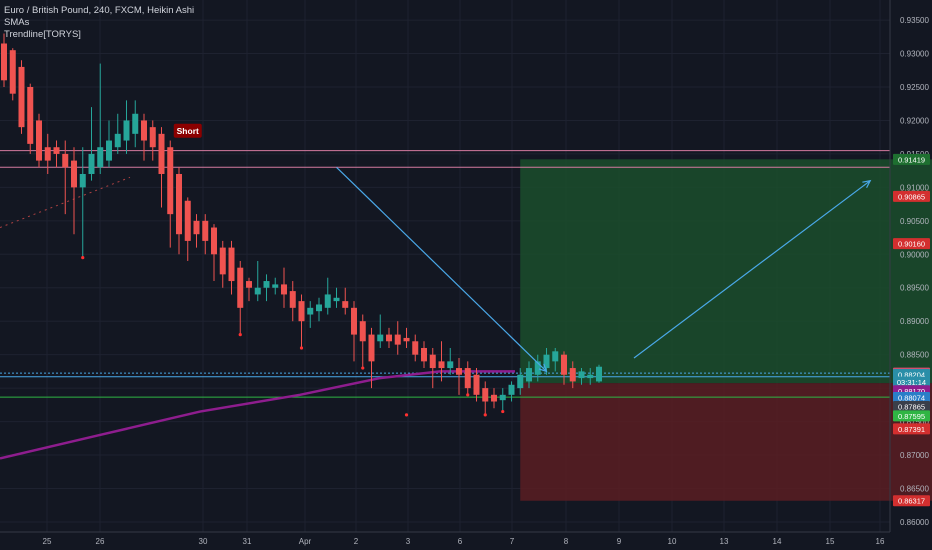 The image size is (932, 550). I want to click on trendline-indicator-label: Trendline[TORYS], so click(42, 34).